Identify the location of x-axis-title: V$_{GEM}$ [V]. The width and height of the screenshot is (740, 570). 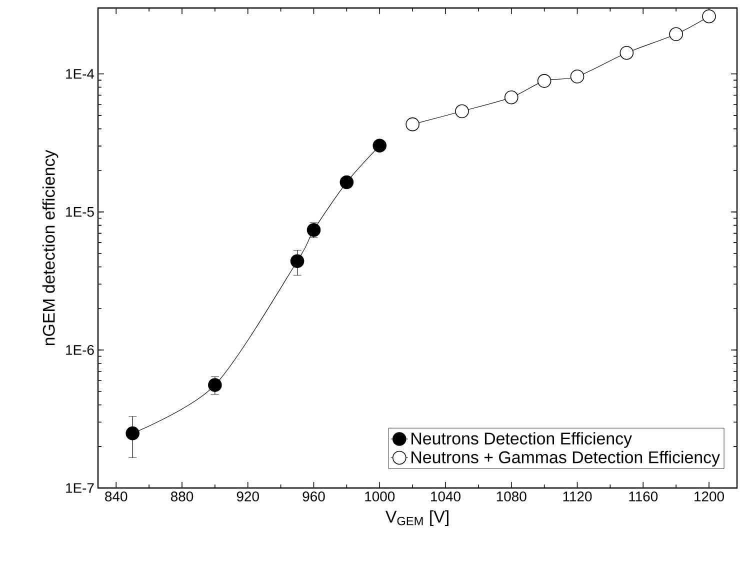
(416, 518).